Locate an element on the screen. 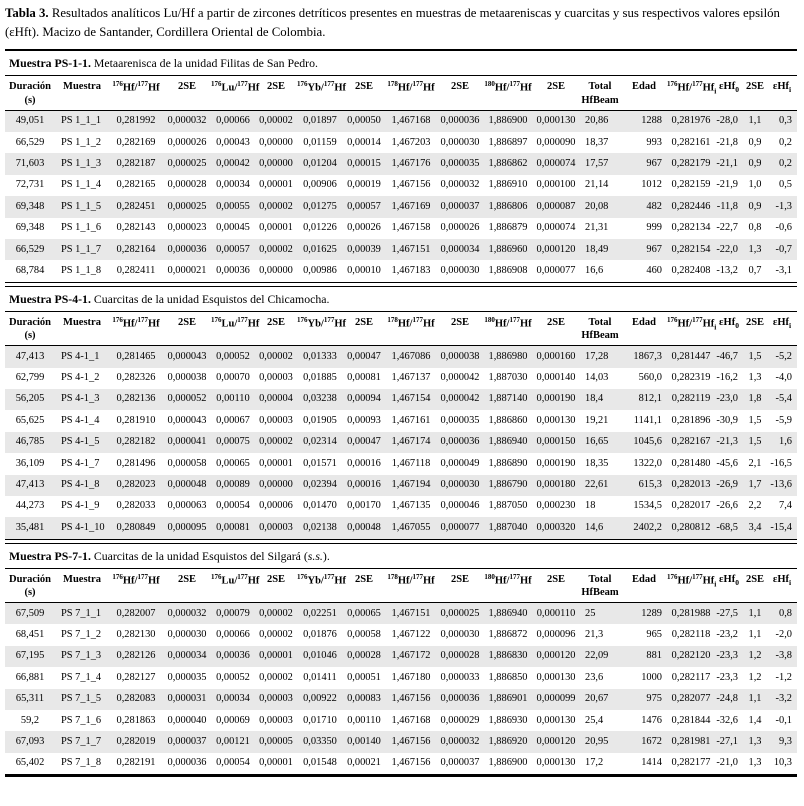 This screenshot has height=806, width=804. table-cell: 0,000042 is located at coordinates (460, 399).